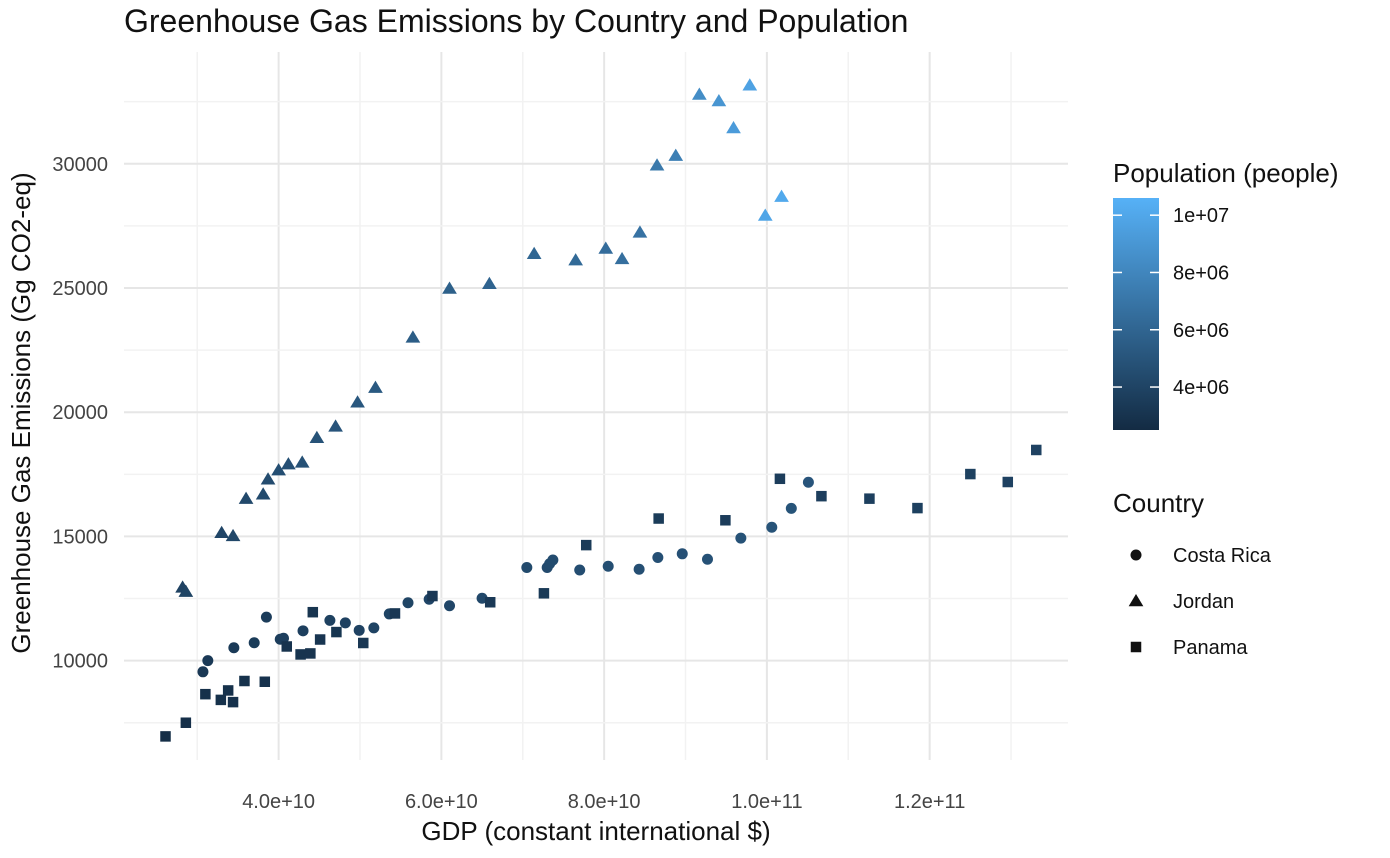 The height and width of the screenshot is (858, 1390). What do you see at coordinates (1136, 314) in the screenshot?
I see `population-colorbar` at bounding box center [1136, 314].